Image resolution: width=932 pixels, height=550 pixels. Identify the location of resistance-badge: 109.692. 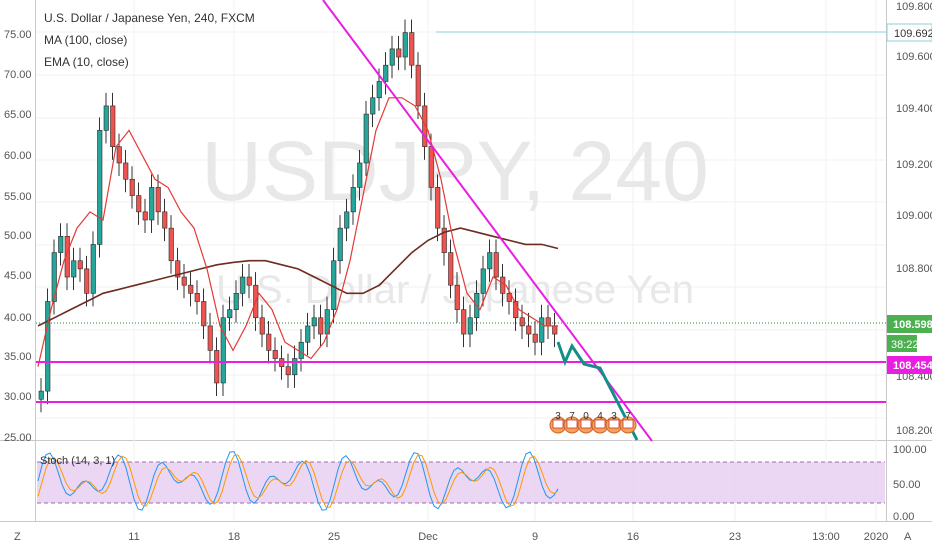
(909, 32).